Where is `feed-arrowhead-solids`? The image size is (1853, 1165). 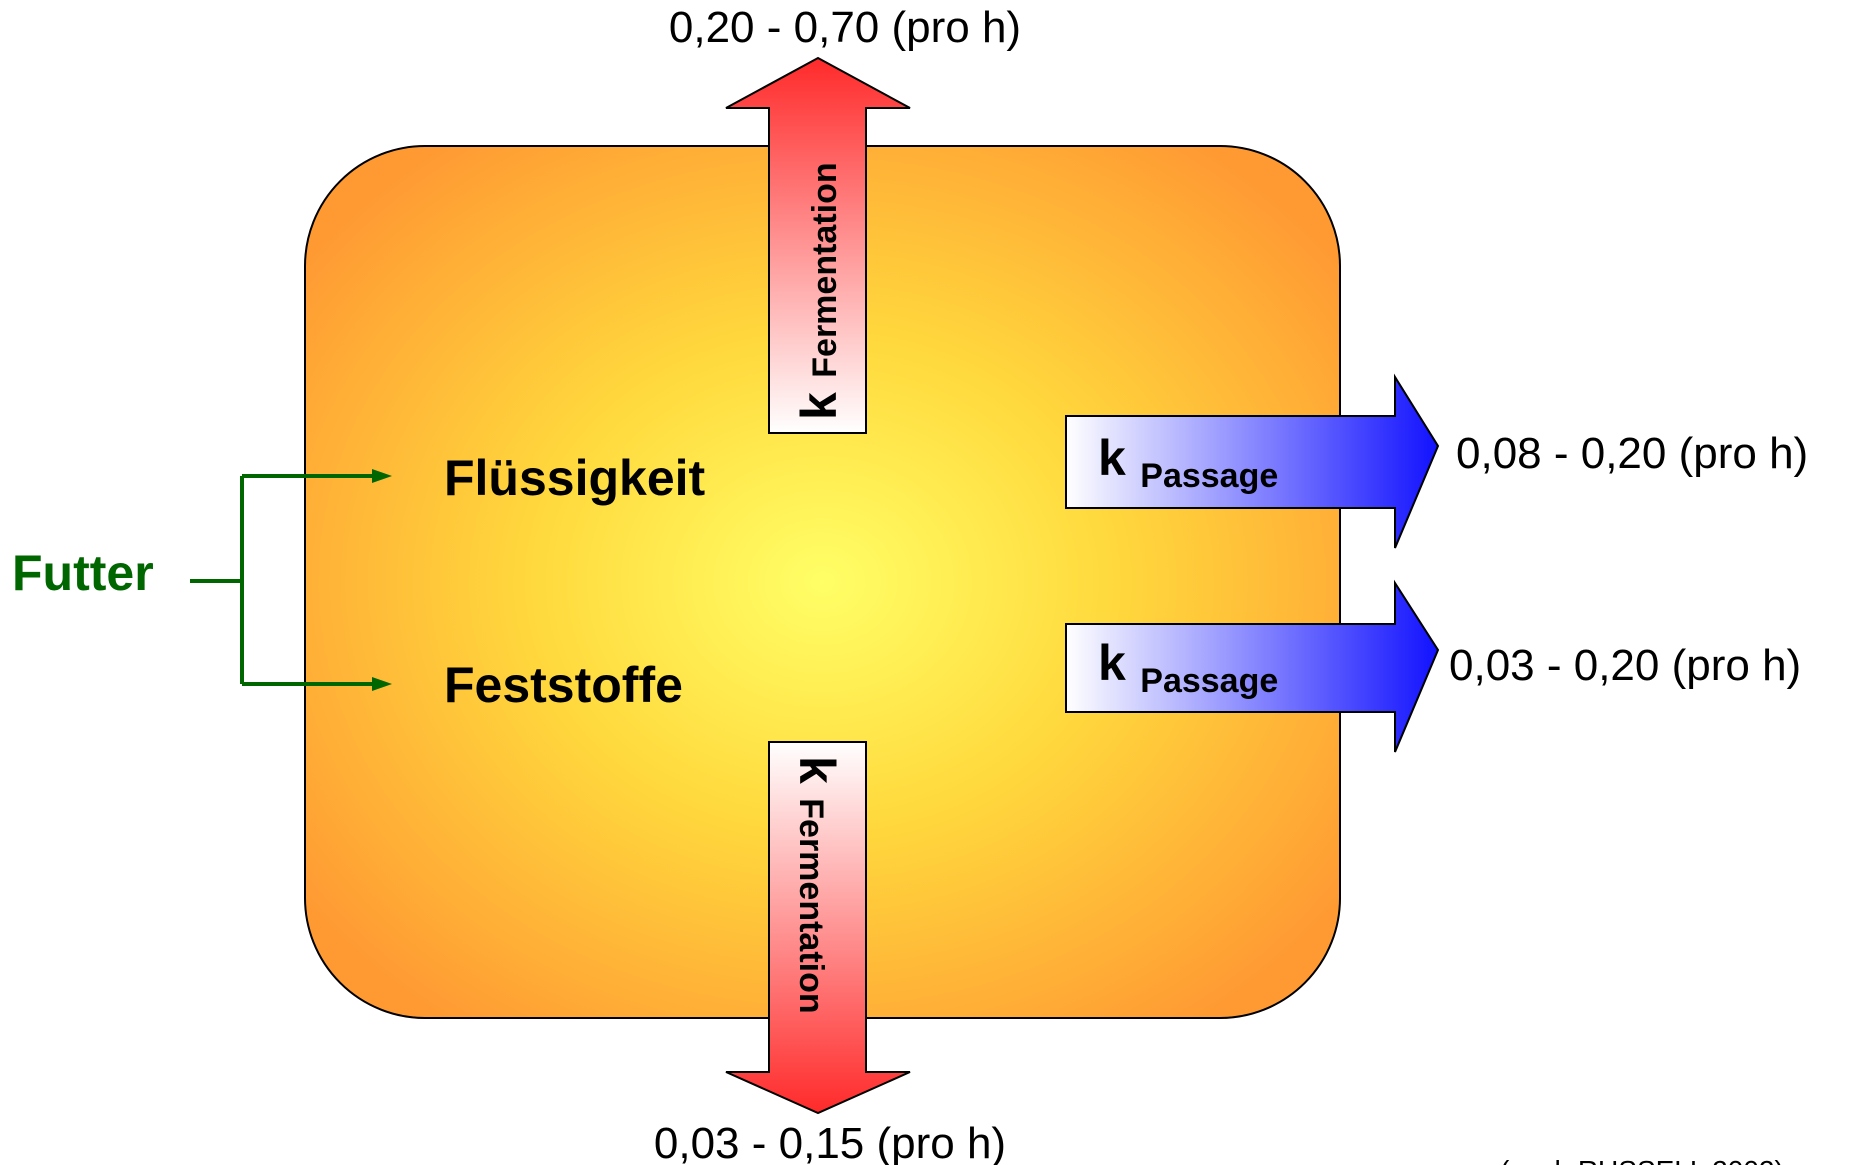
feed-arrowhead-solids is located at coordinates (382, 684).